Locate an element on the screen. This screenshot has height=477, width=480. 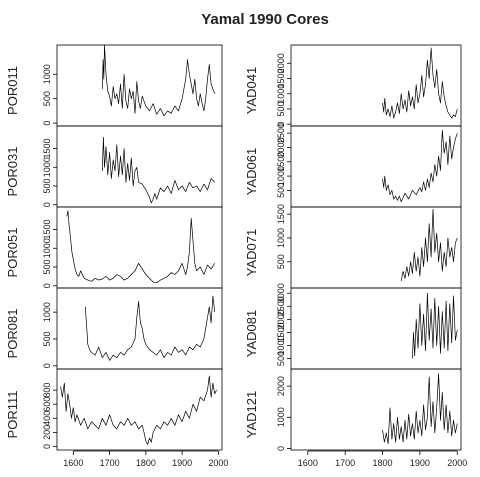
y-axis-label: POR081 is located at coordinates (12, 334).